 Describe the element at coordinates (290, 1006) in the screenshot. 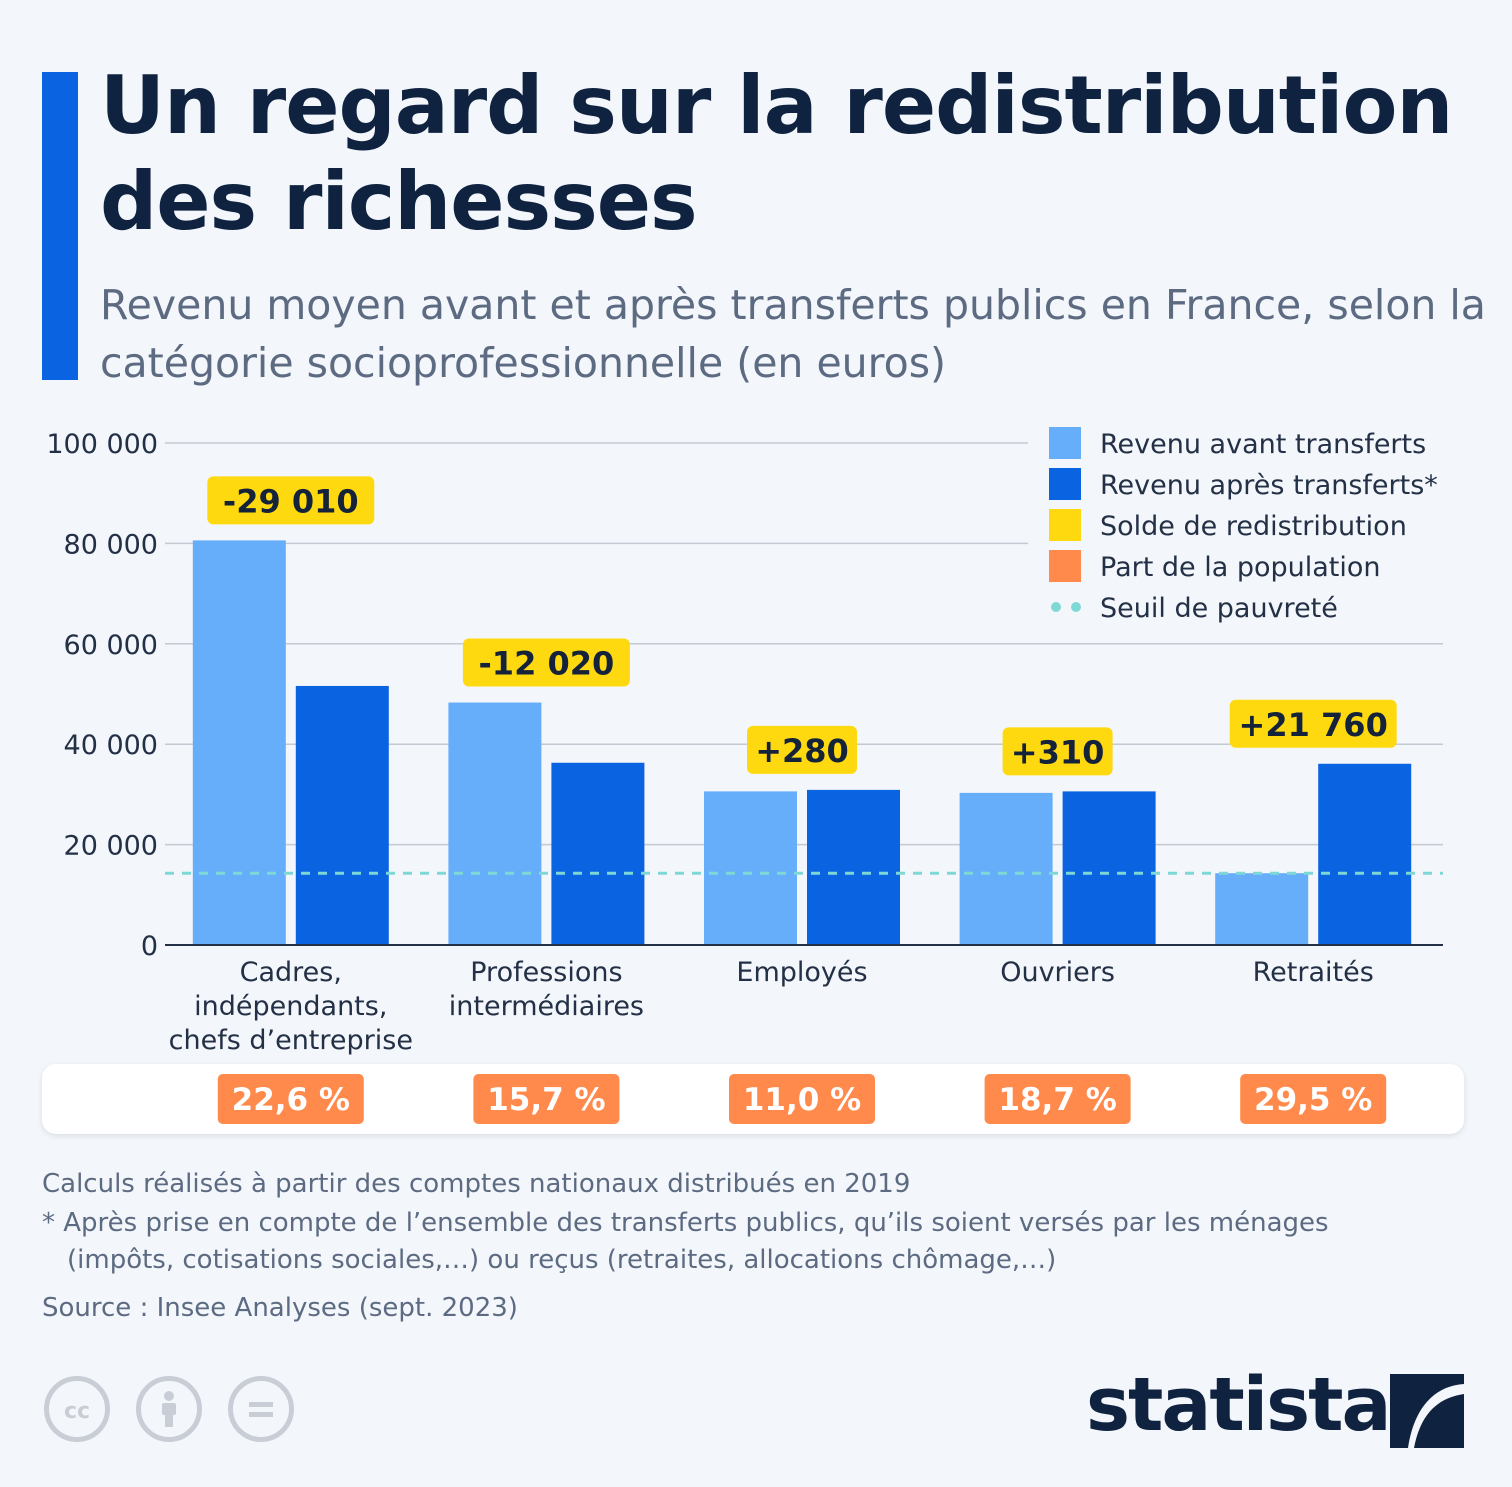

I see `category-label: indépendants,` at that location.